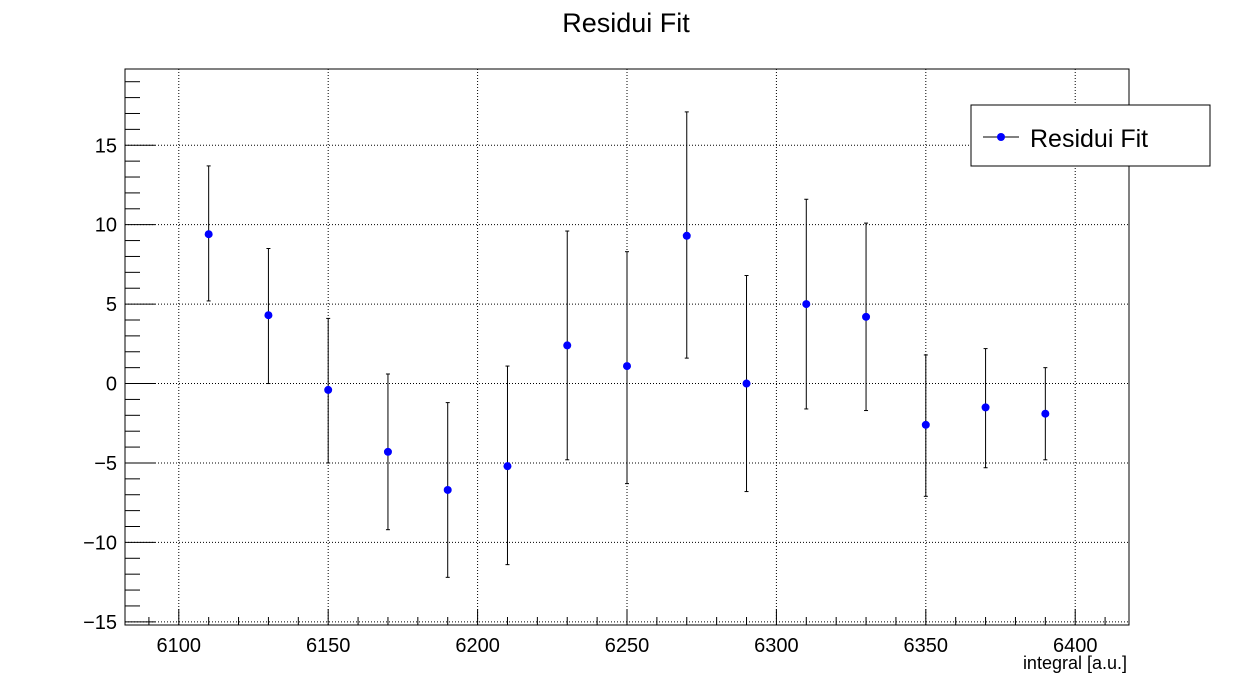 The image size is (1254, 695). What do you see at coordinates (105, 464) in the screenshot?
I see `y-tick-label: −5` at bounding box center [105, 464].